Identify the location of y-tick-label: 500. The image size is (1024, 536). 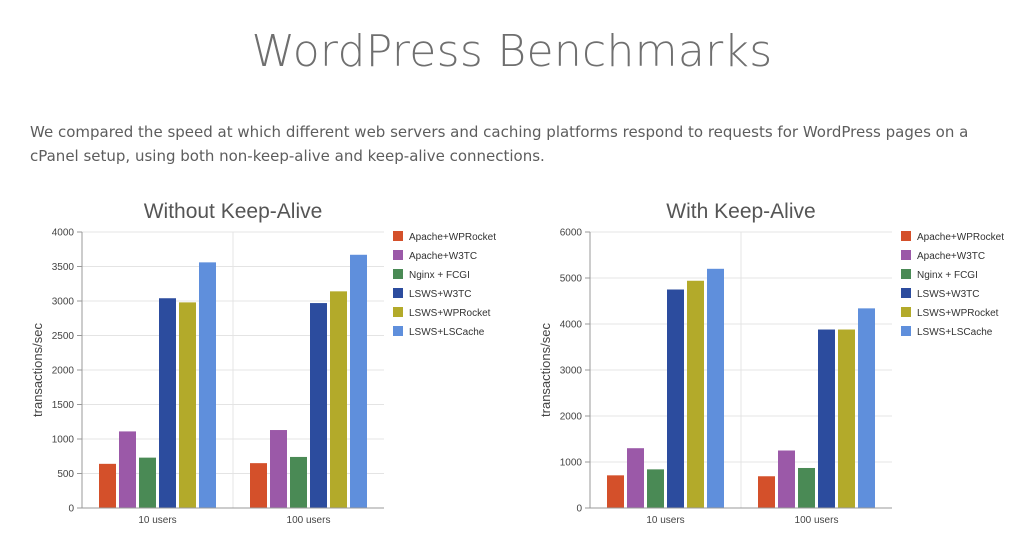
(65, 474).